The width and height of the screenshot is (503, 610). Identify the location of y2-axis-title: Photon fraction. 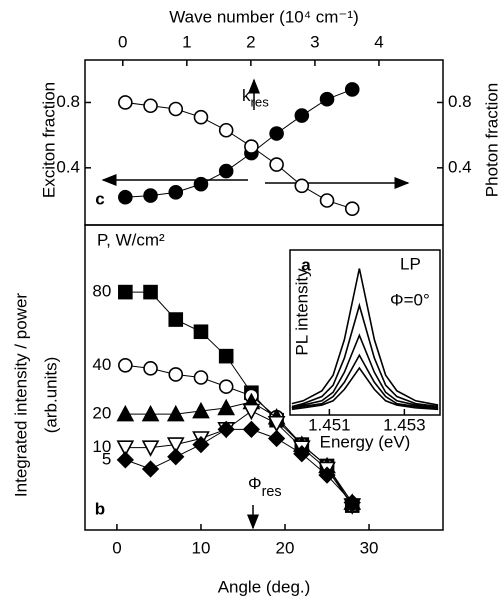
(491, 140).